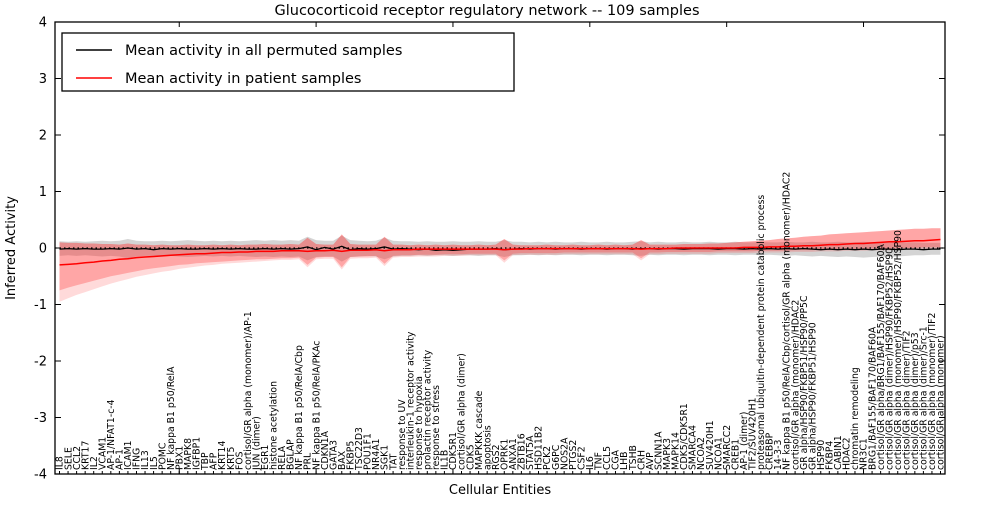  What do you see at coordinates (197, 453) in the screenshot?
I see `entity-label: IGFBP1` at bounding box center [197, 453].